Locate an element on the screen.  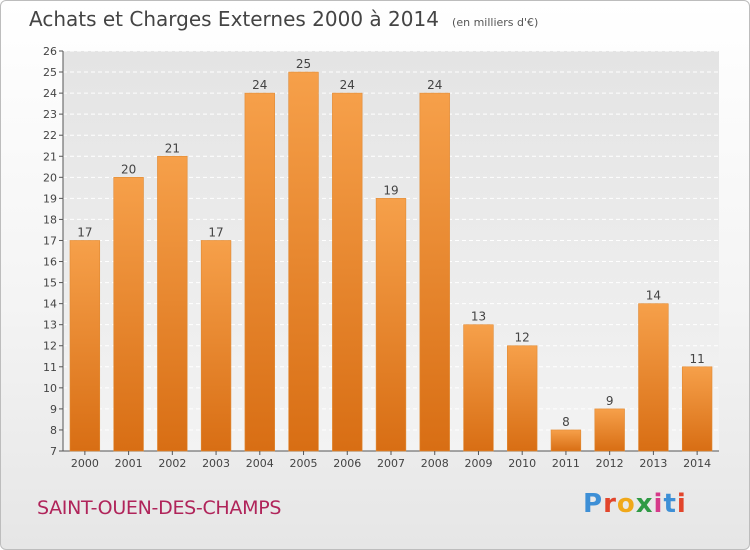
y-tick-label: 20 is located at coordinates (50, 177).